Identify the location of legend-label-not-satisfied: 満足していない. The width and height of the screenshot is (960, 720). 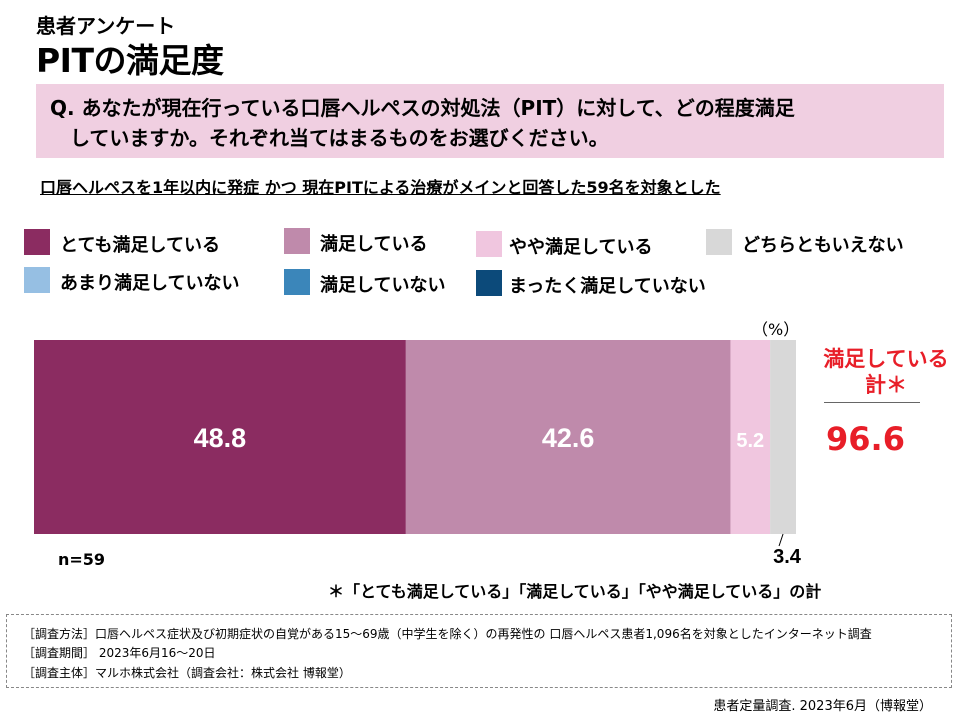
(383, 285).